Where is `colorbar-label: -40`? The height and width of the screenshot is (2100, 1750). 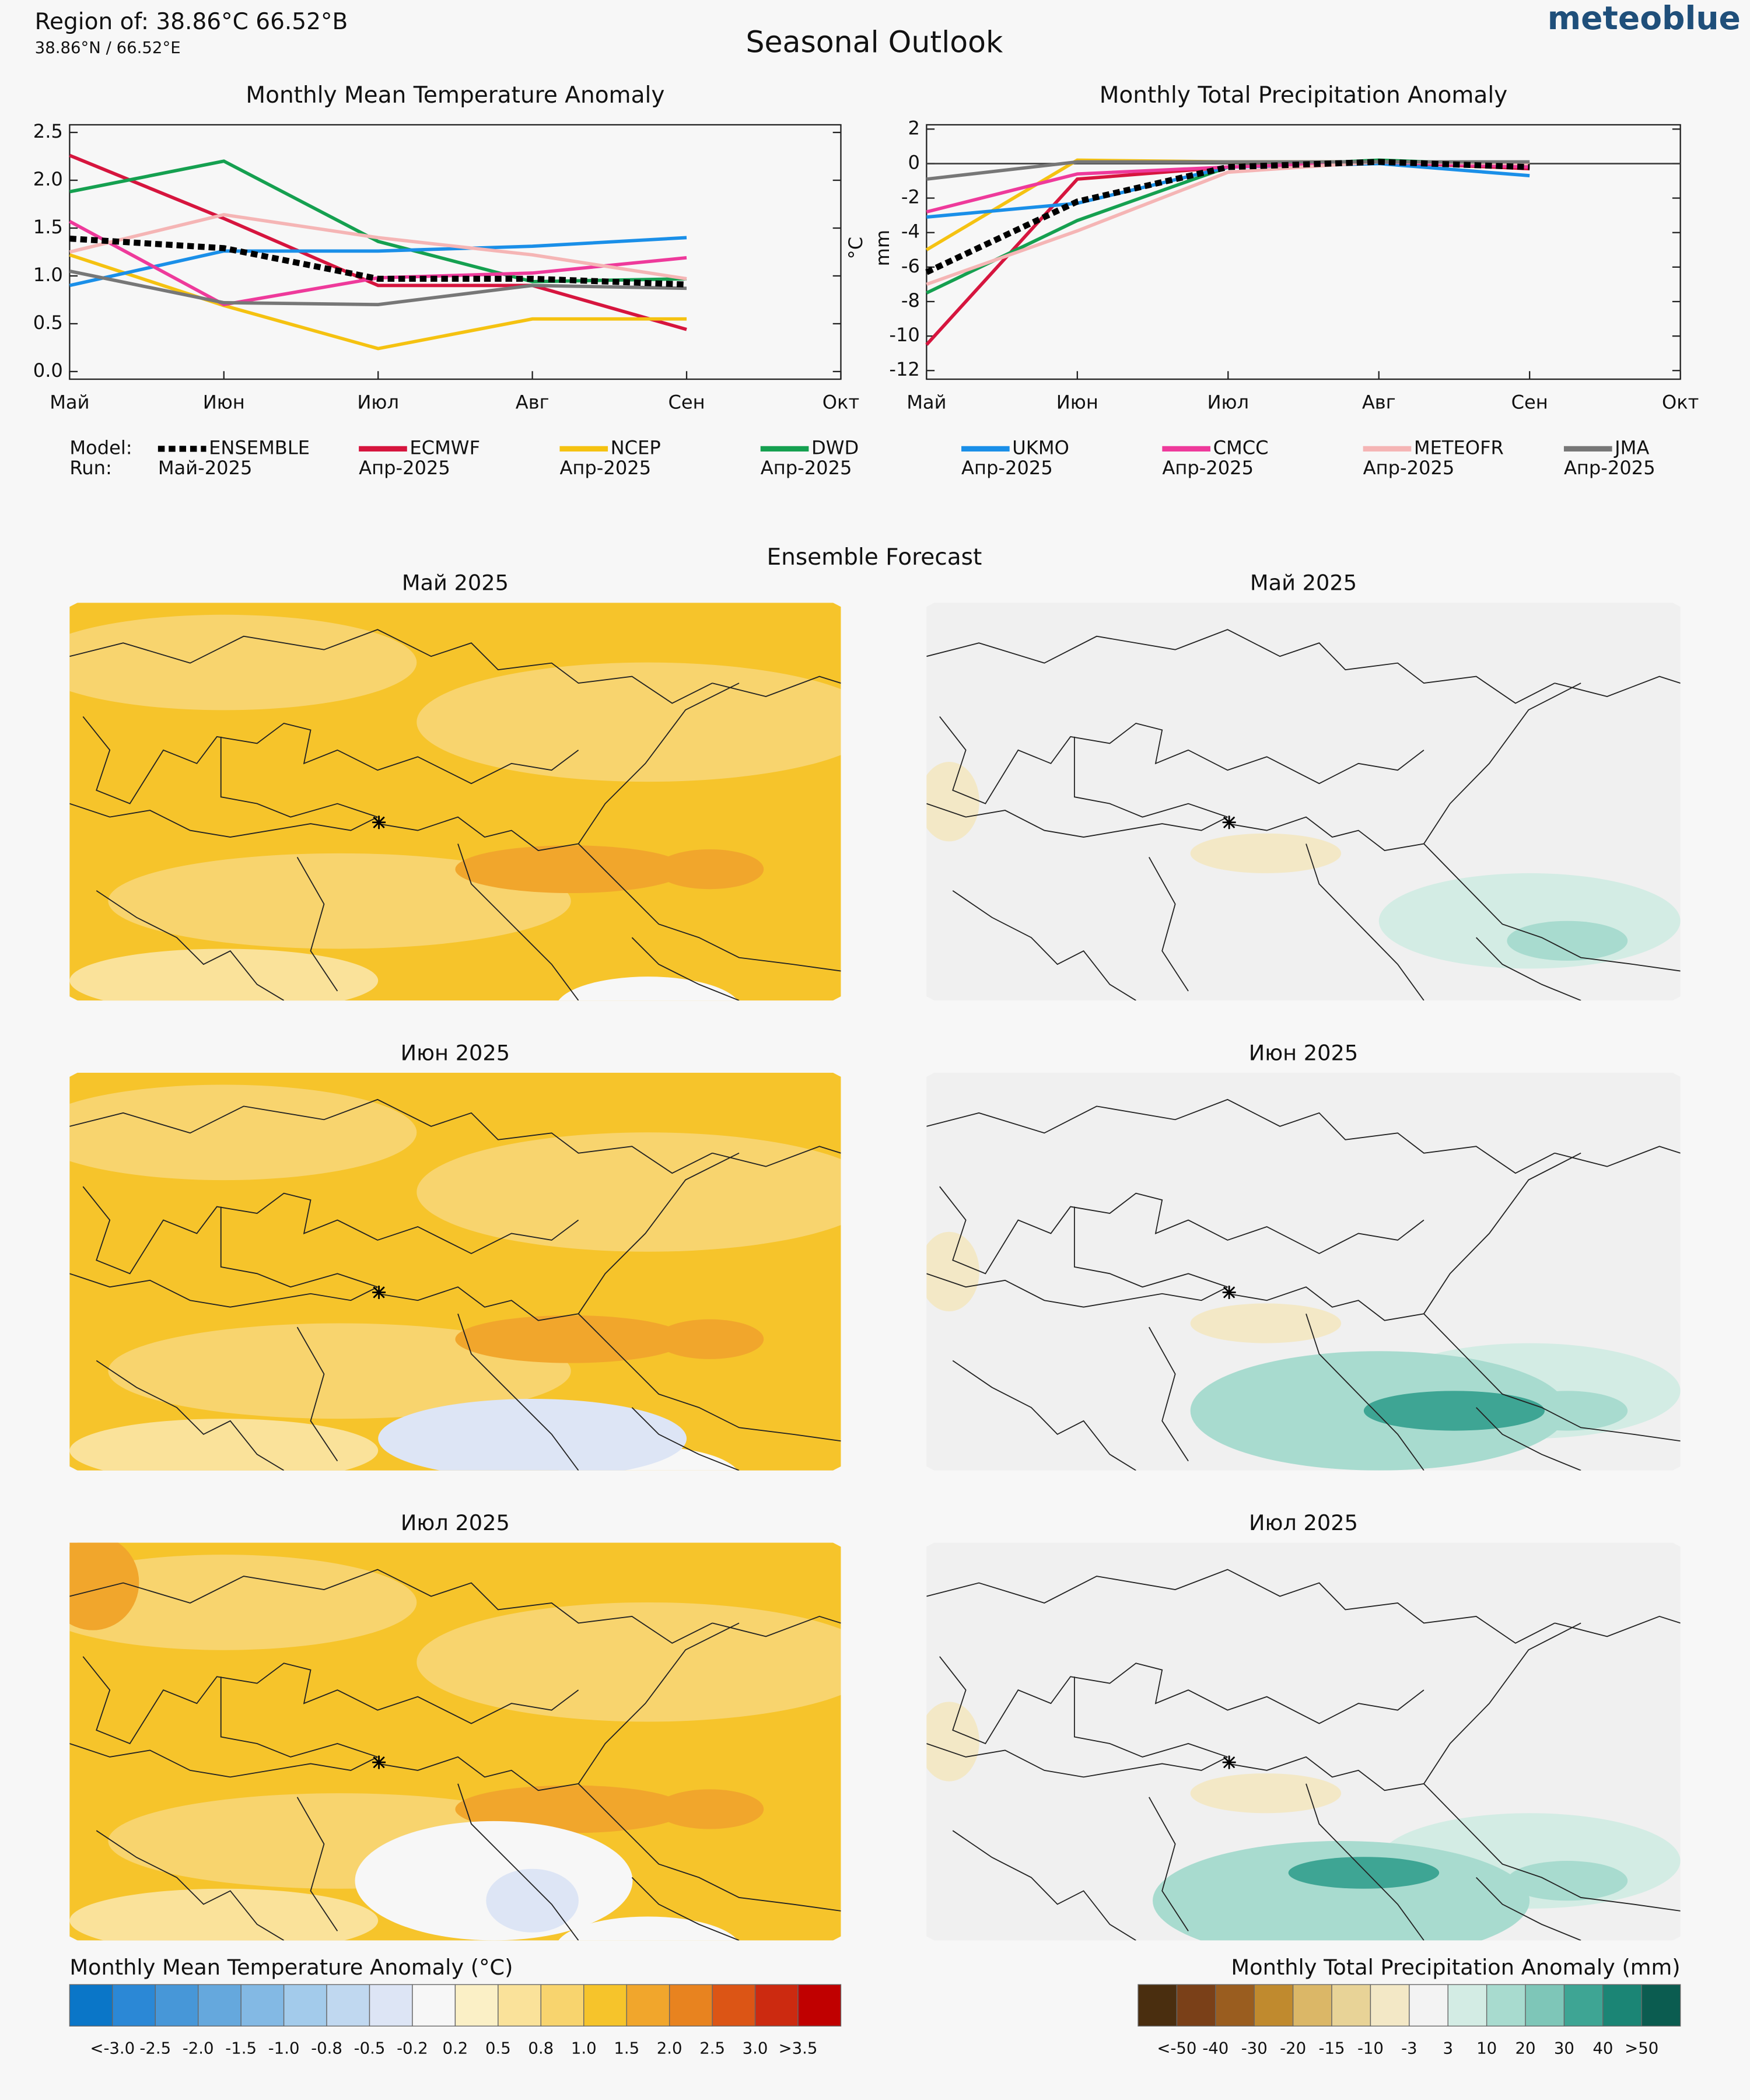 colorbar-label: -40 is located at coordinates (1215, 2048).